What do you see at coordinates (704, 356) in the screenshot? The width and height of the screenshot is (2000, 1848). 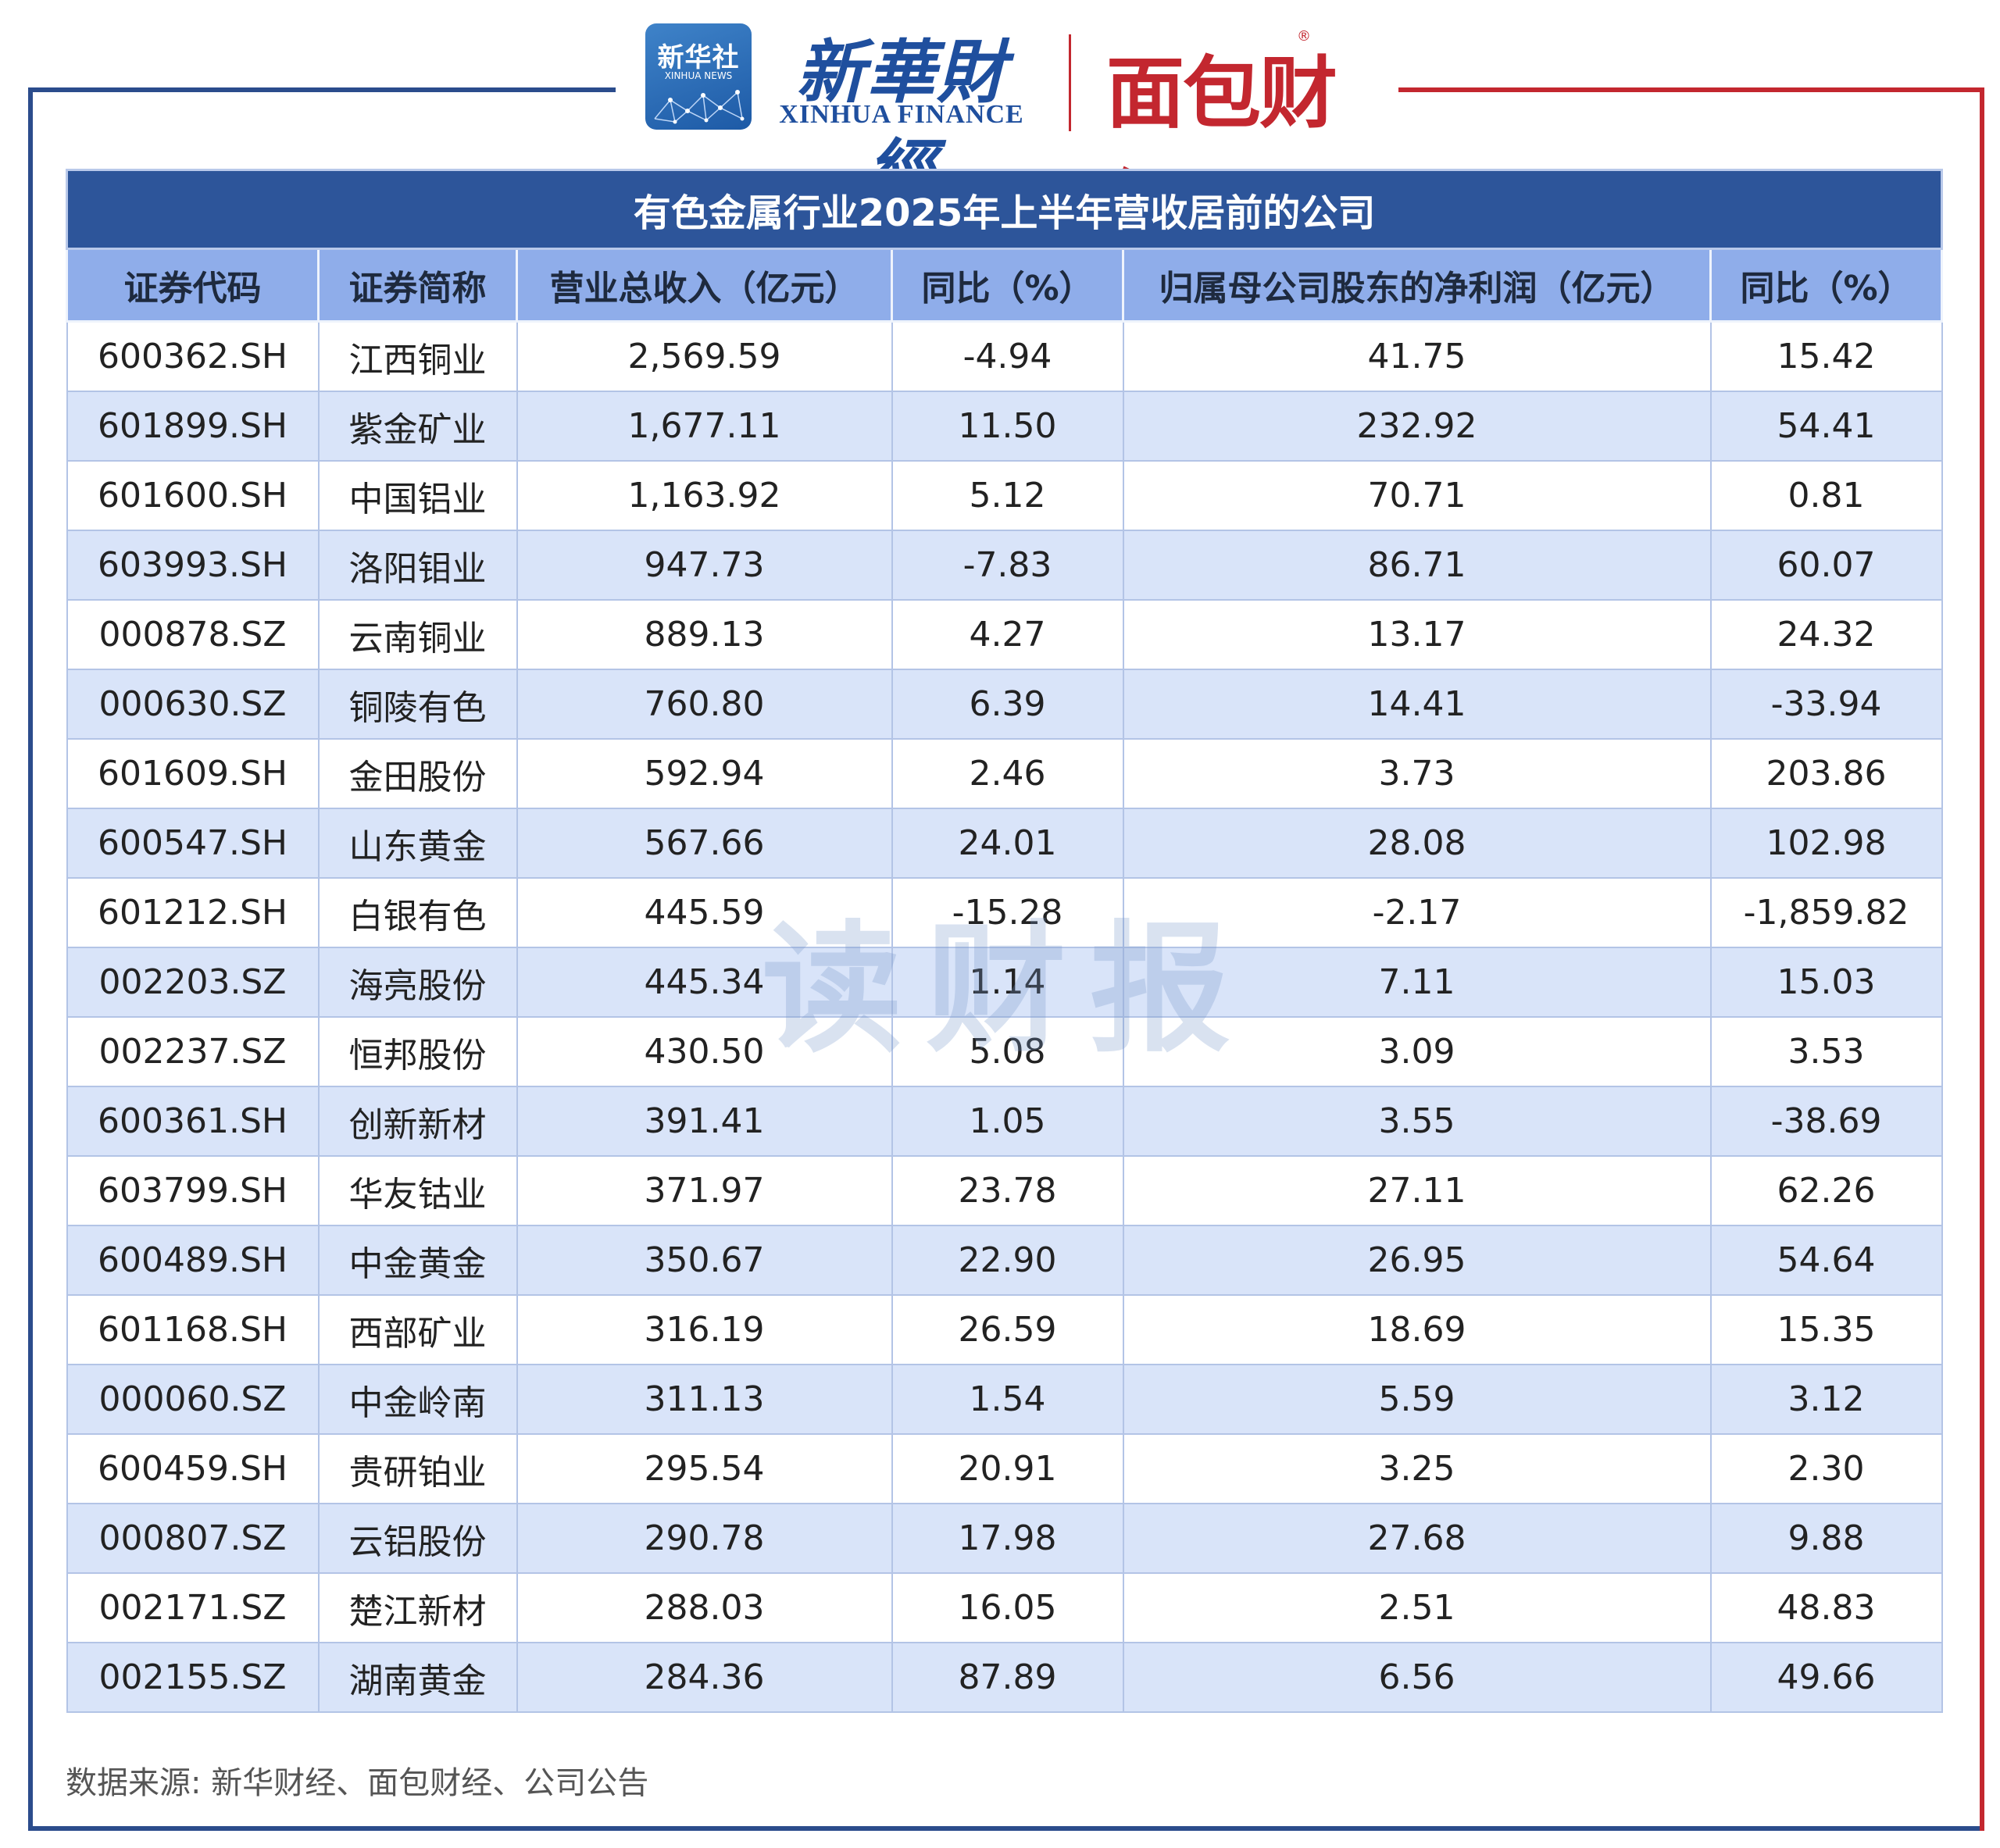 I see `cell-revenue: 2,569.59` at bounding box center [704, 356].